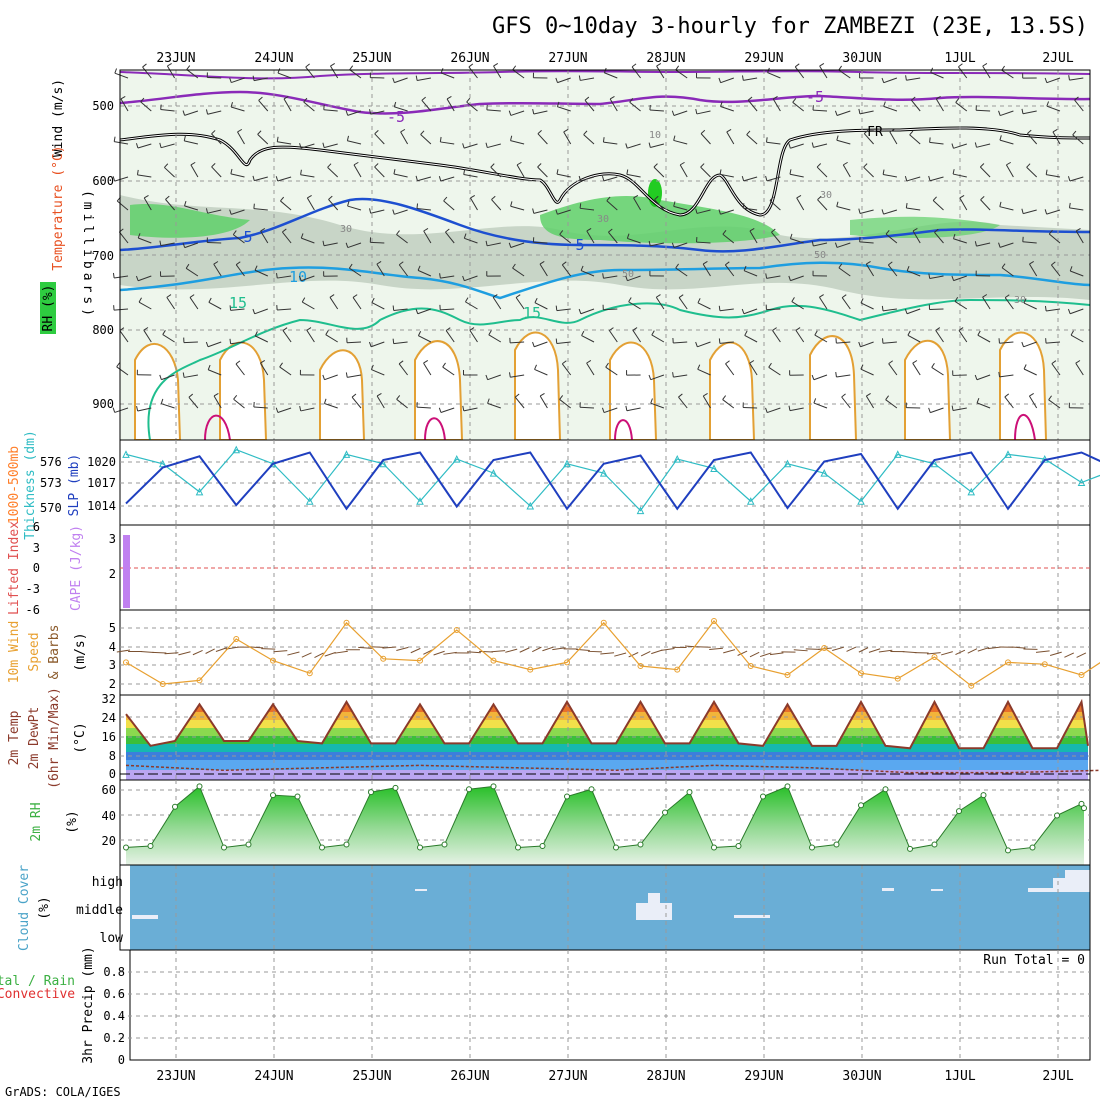 This screenshot has width=1100, height=1100. Describe the element at coordinates (549, 568) in the screenshot. I see `cape-li-panel: 6 3 0 -3 -6 3 2 Lifted Index CAPE (J/kg)` at that location.